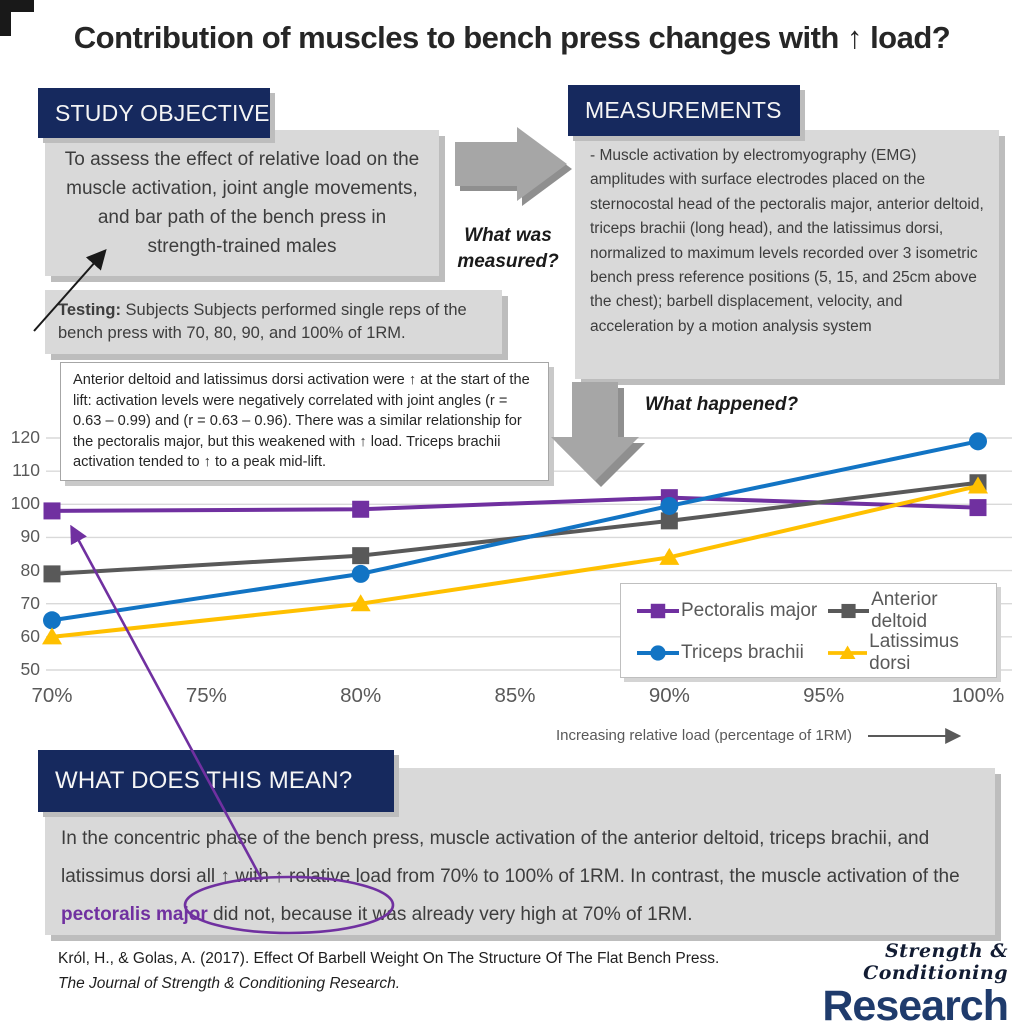 Image resolution: width=1024 pixels, height=1024 pixels. I want to click on legend-entry-anterior-deltoid: Anterior deltoid, so click(912, 610).